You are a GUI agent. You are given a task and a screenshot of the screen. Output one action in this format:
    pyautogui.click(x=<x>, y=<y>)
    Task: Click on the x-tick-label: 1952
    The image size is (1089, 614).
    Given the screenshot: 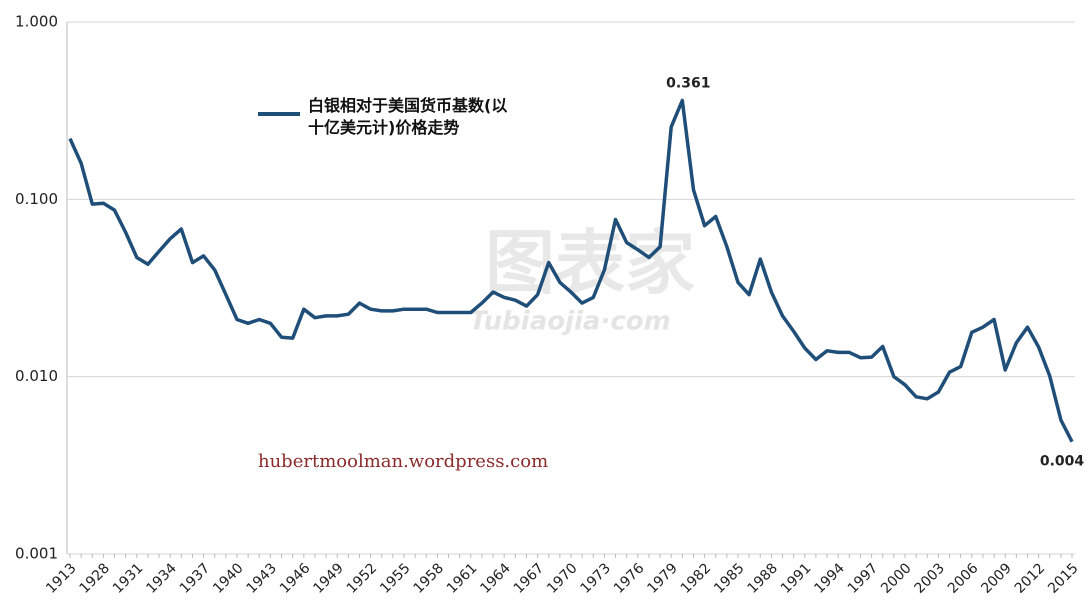 What is the action you would take?
    pyautogui.click(x=362, y=578)
    